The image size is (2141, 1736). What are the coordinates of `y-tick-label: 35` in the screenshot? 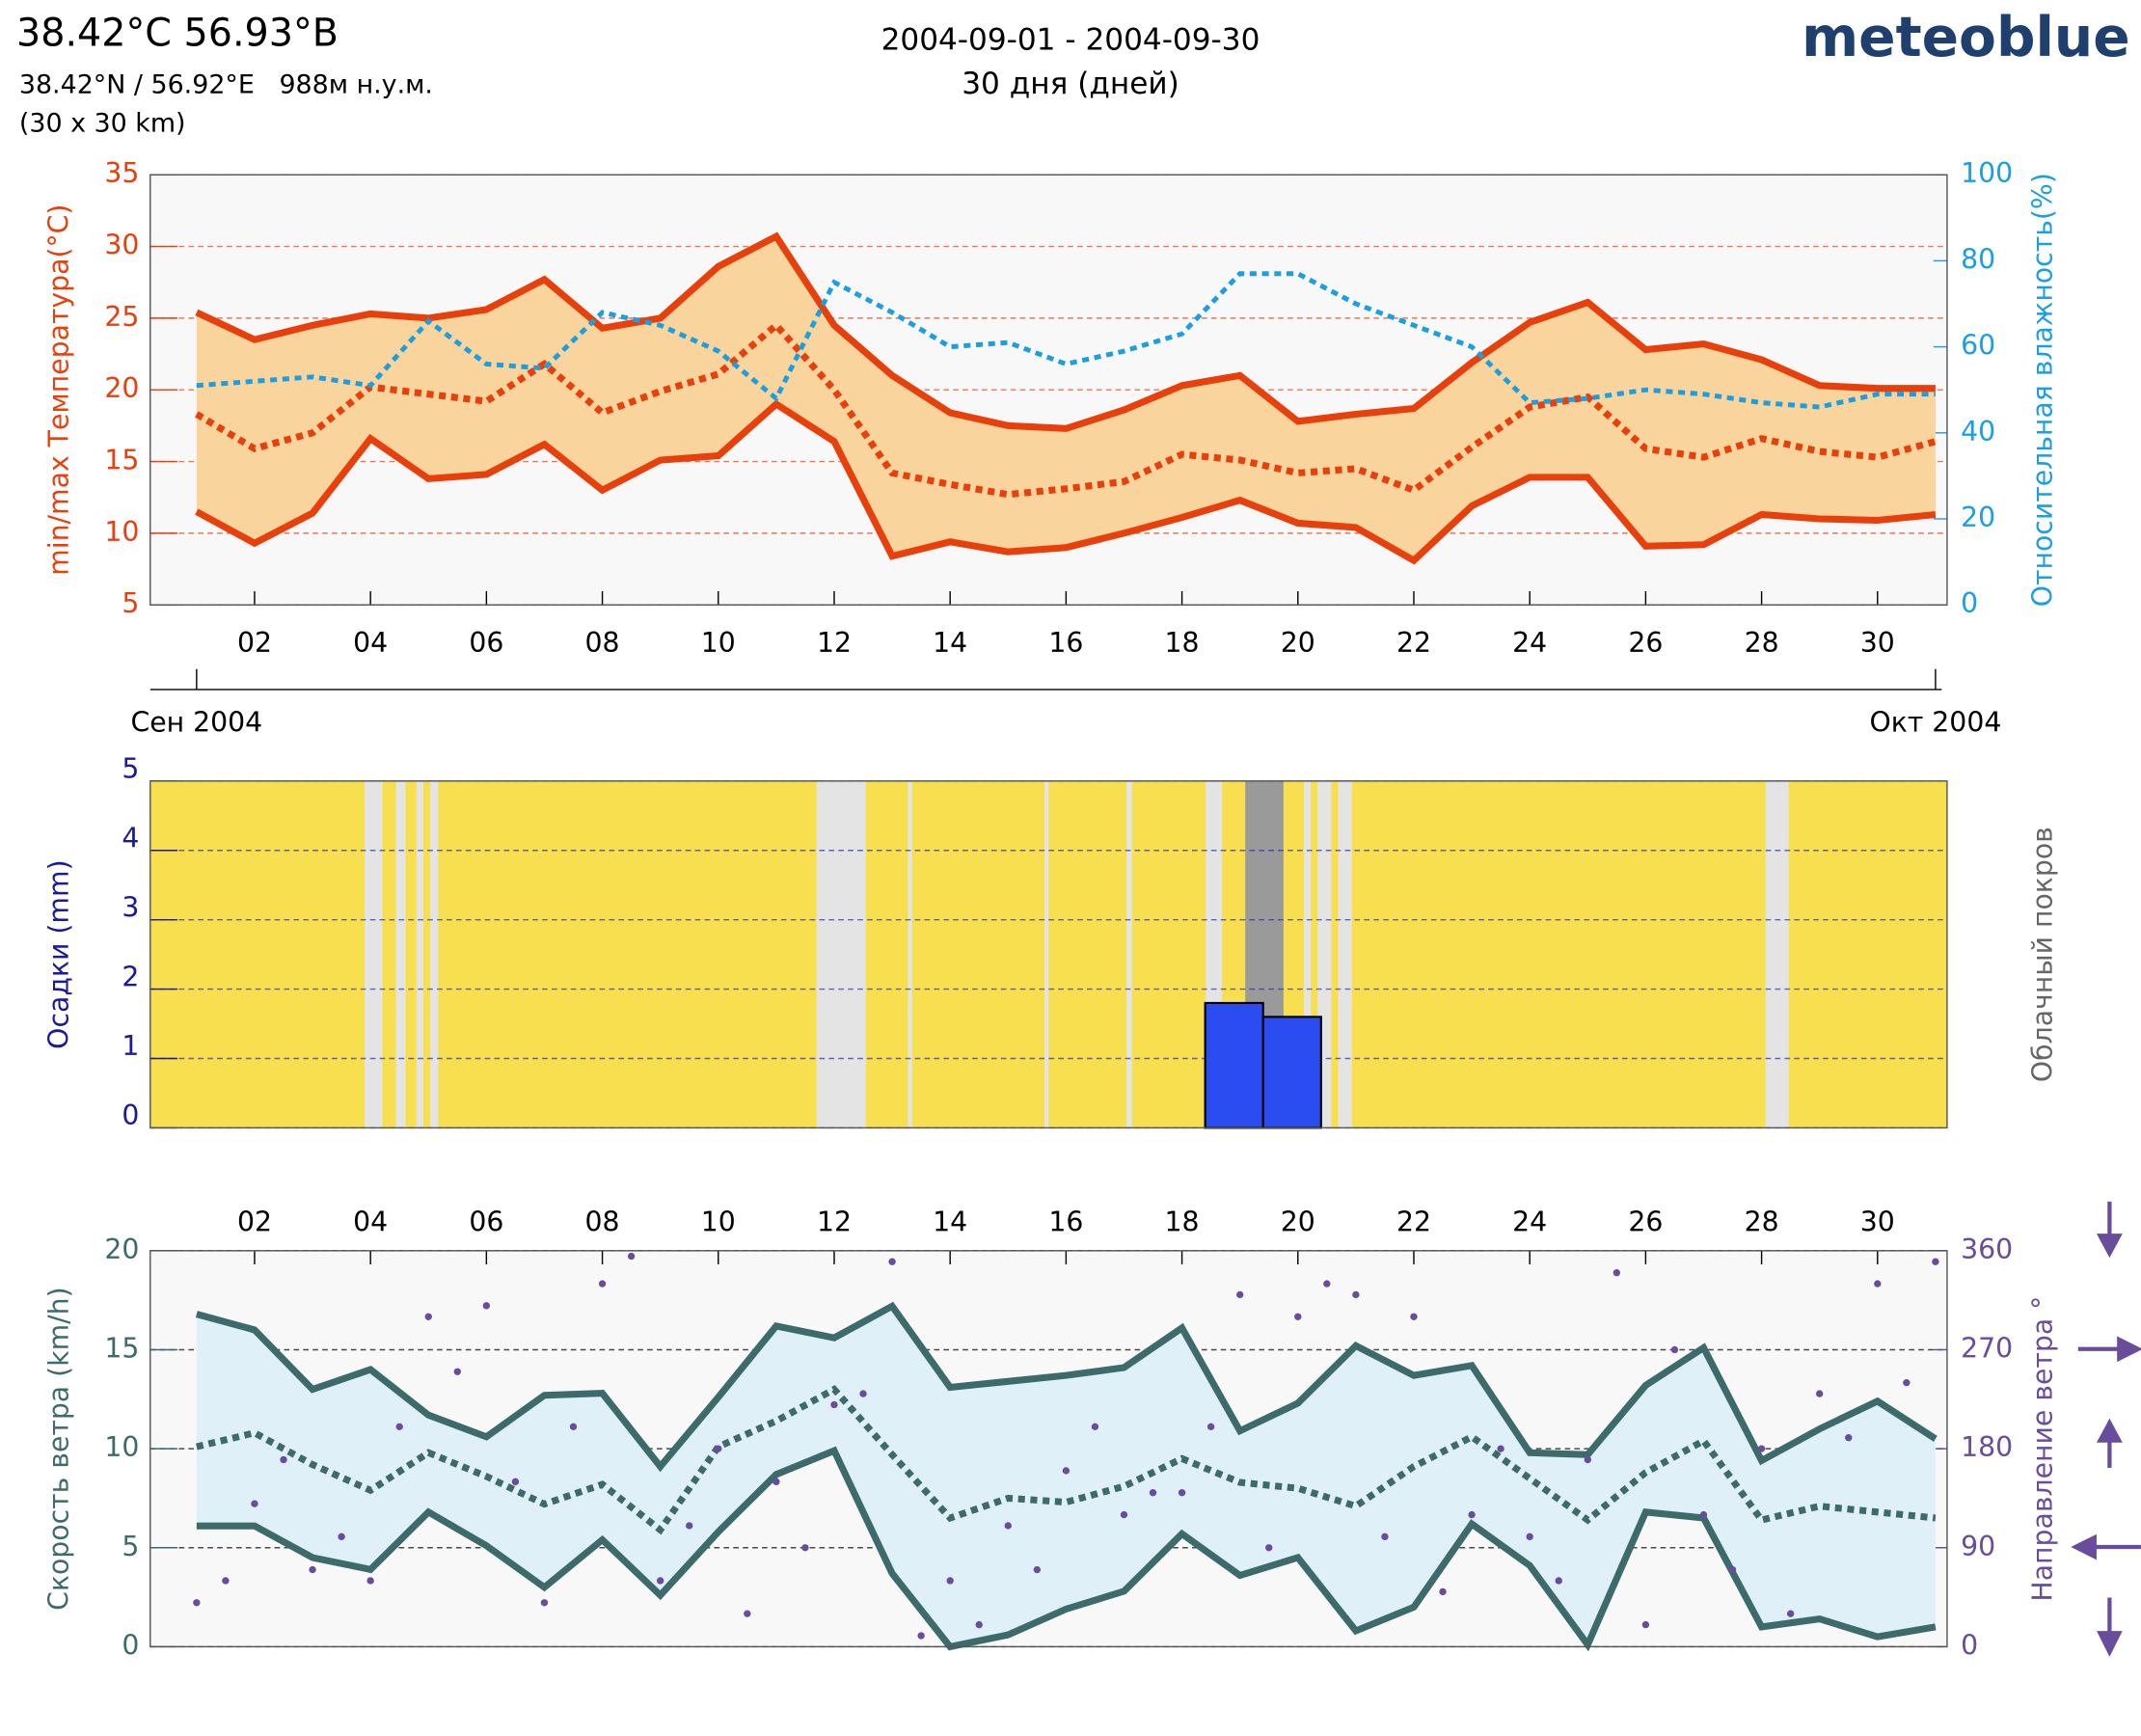 It's located at (122, 173).